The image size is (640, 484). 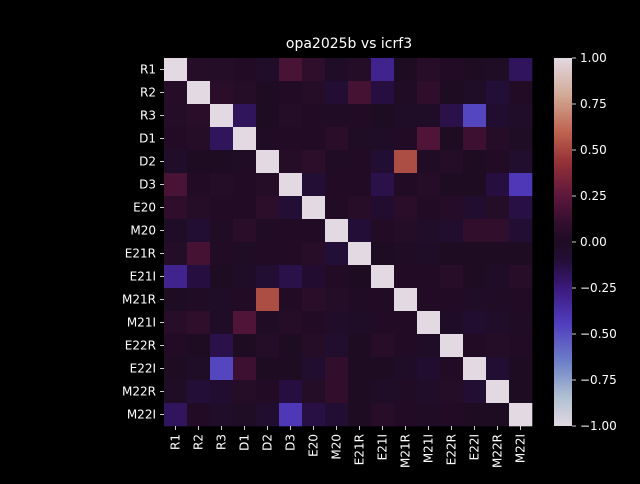 What do you see at coordinates (148, 116) in the screenshot?
I see `y-tick-label: R3` at bounding box center [148, 116].